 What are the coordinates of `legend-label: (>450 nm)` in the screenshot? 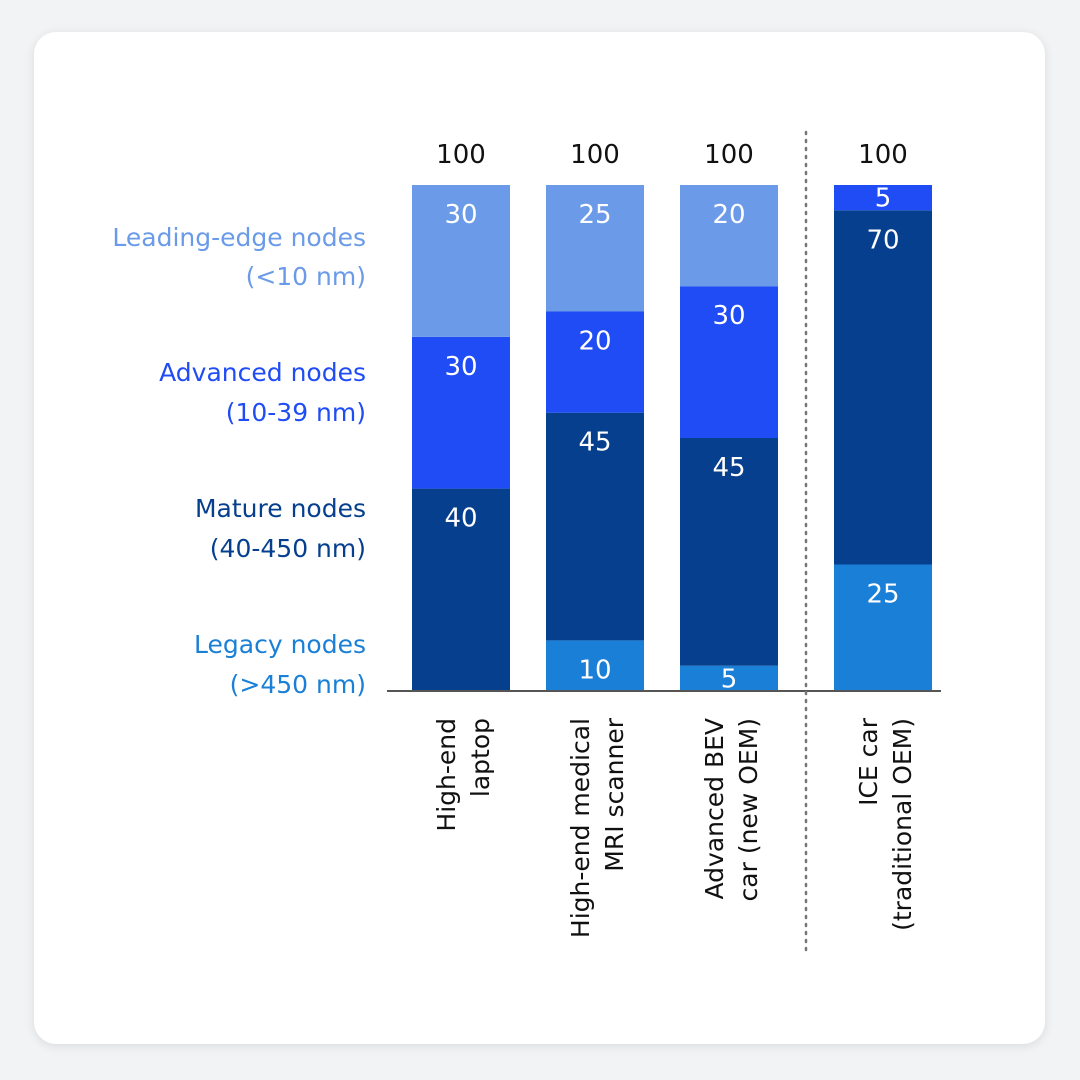 It's located at (298, 684).